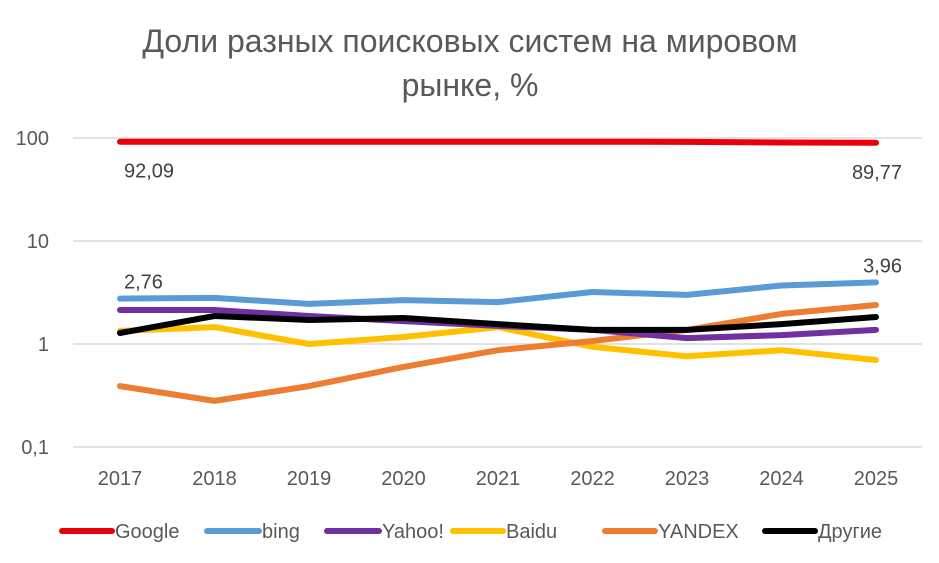  What do you see at coordinates (35, 448) in the screenshot?
I see `y-tick-label: 0,1` at bounding box center [35, 448].